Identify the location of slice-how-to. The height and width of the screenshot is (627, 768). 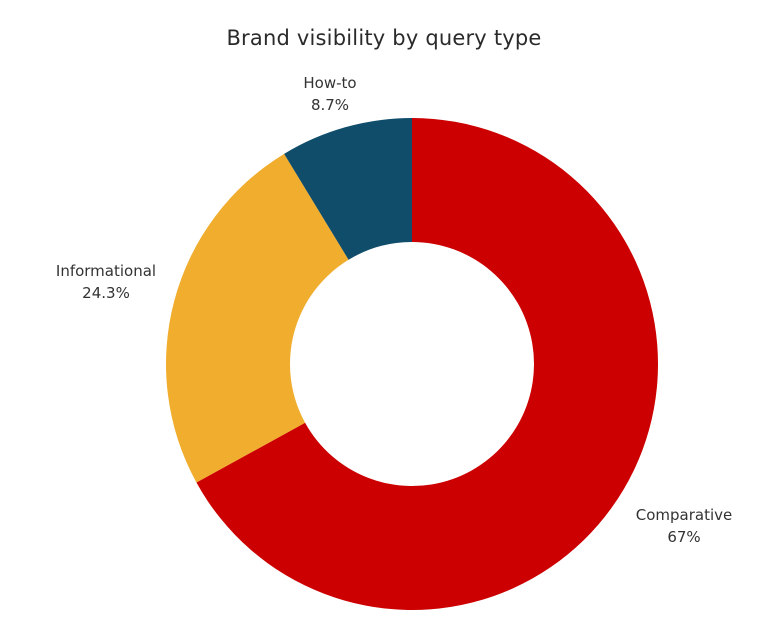
(348, 189).